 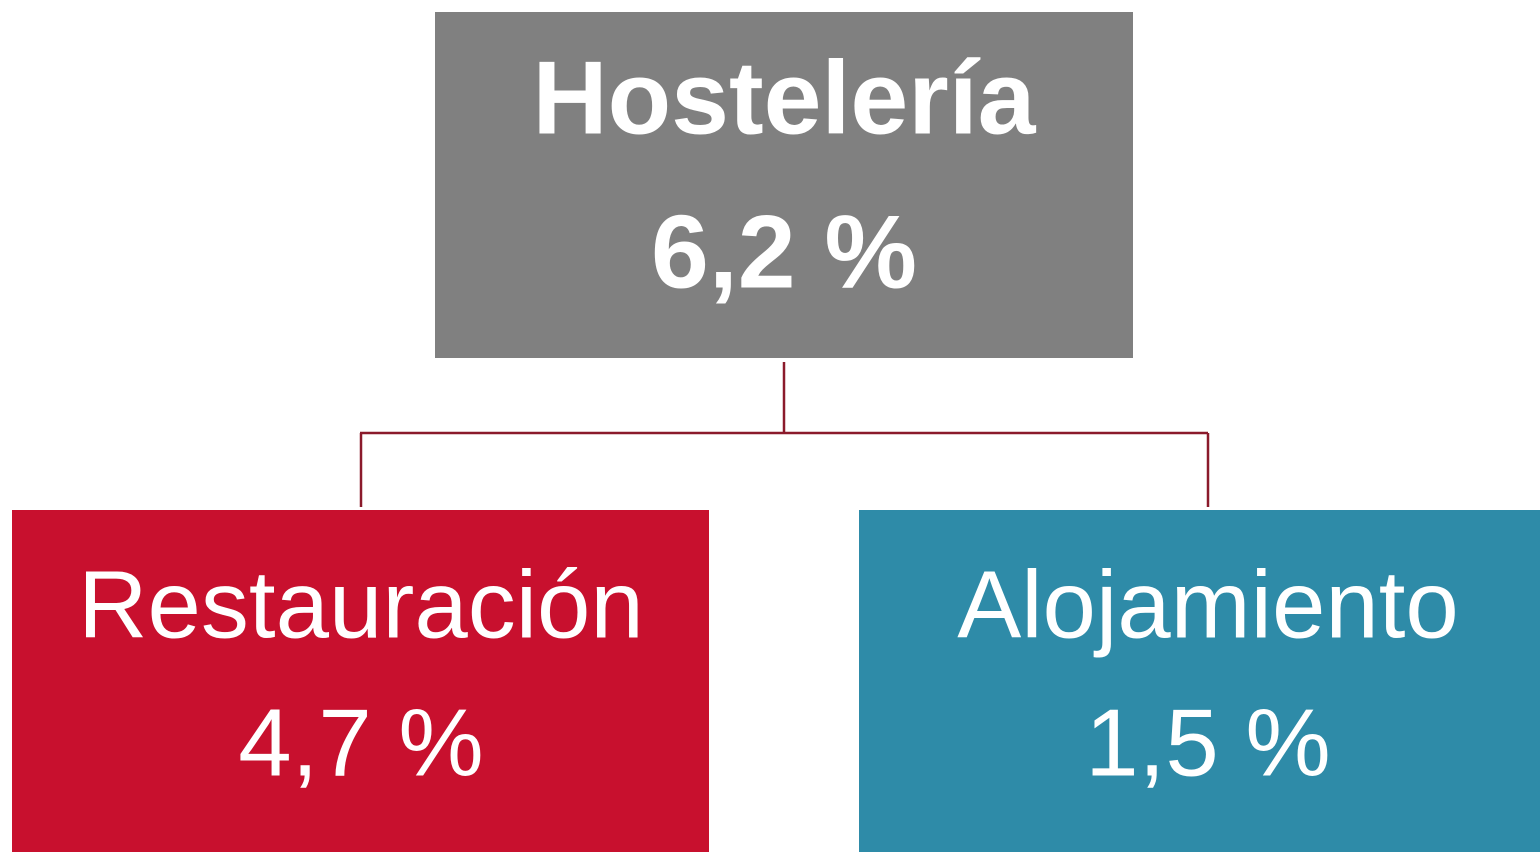 What do you see at coordinates (1207, 742) in the screenshot?
I see `node-value: 1,5 %` at bounding box center [1207, 742].